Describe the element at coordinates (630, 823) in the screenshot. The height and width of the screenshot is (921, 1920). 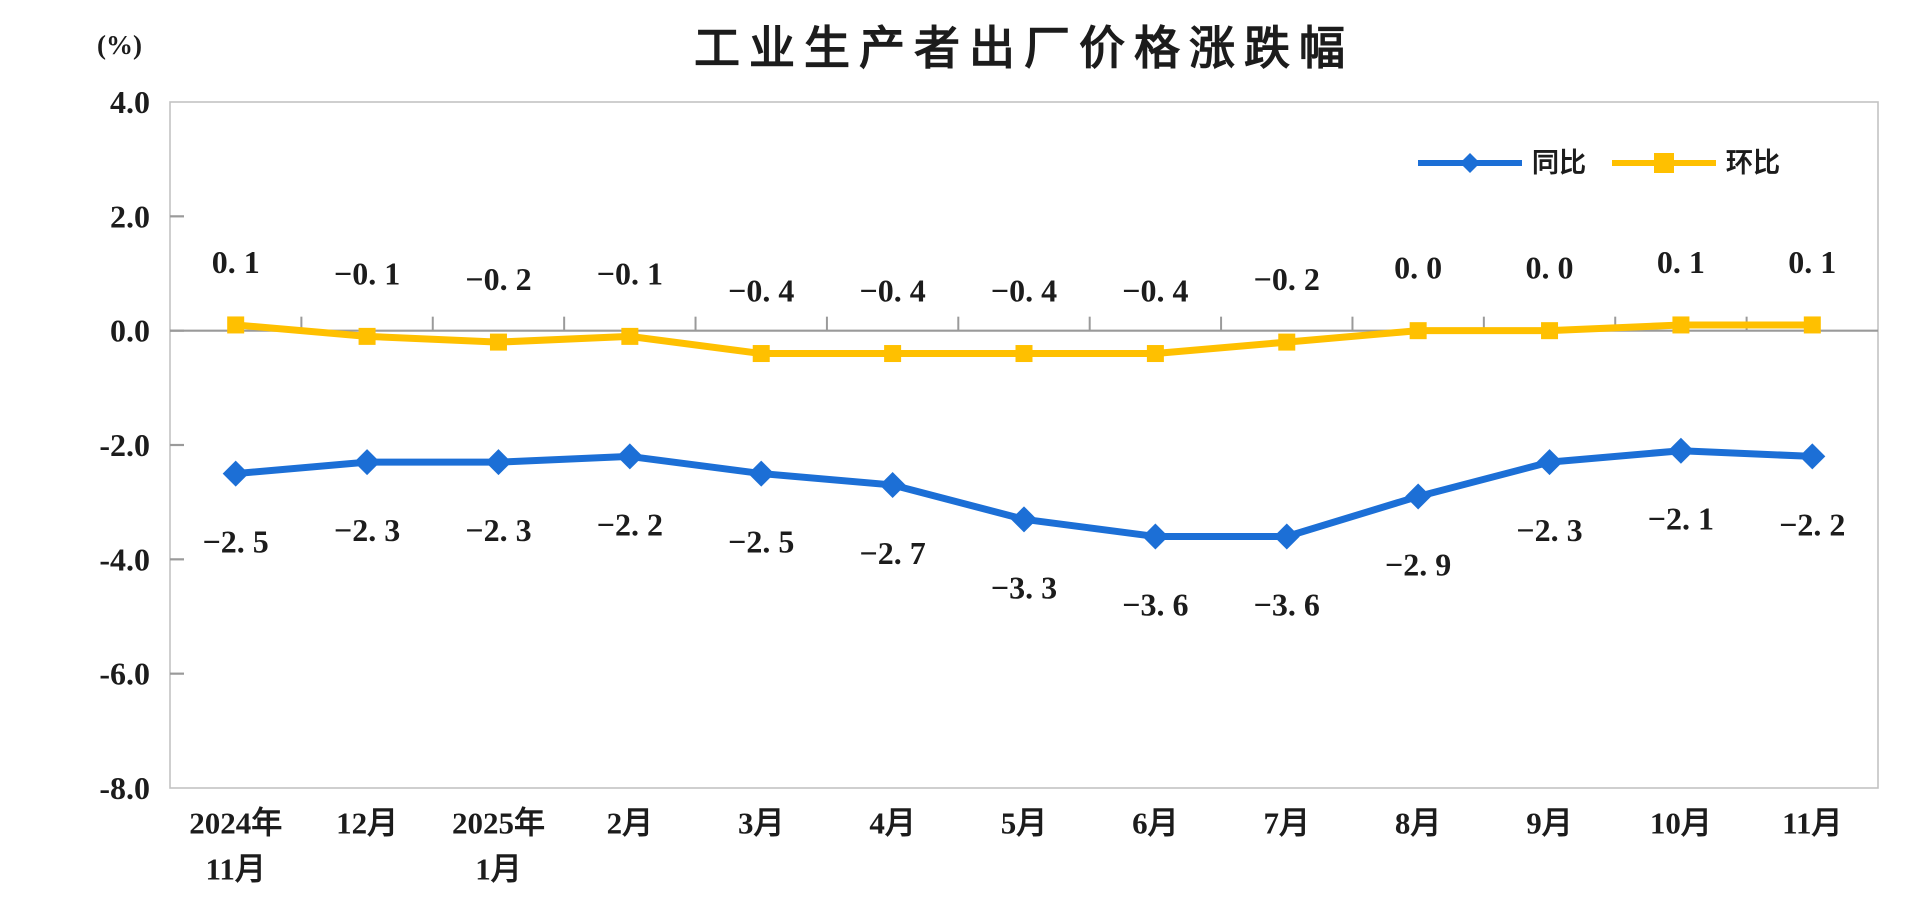
I see `x-axis-label: 2月` at that location.